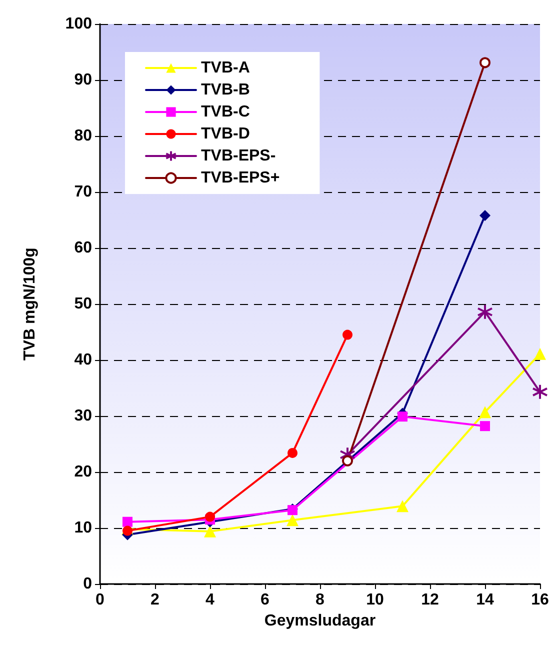 This screenshot has width=553, height=654. I want to click on y-tick-label: 70, so click(83, 192).